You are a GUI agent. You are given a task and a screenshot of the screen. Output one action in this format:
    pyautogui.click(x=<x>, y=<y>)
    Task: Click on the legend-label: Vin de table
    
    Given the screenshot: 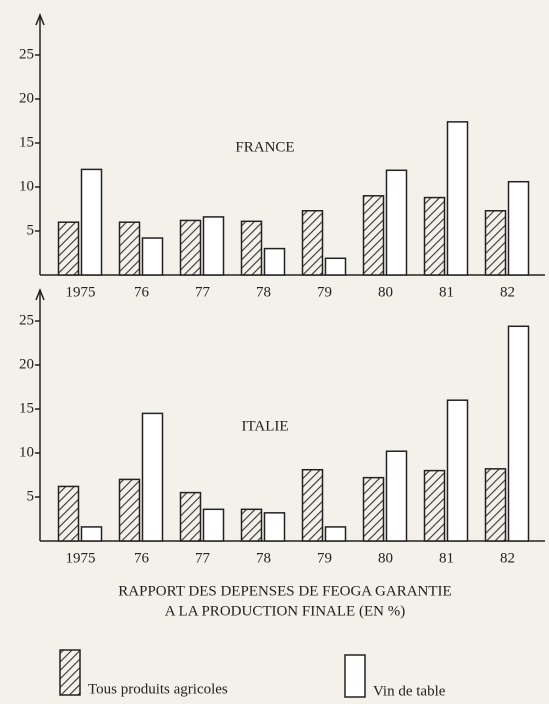 What is the action you would take?
    pyautogui.click(x=409, y=691)
    